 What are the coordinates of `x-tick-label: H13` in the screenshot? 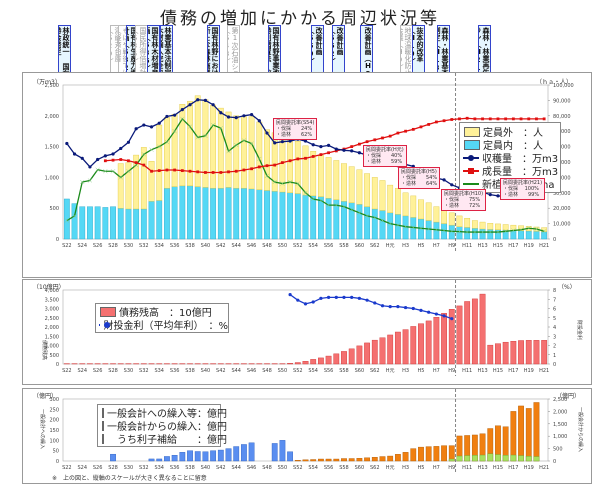 It's located at (483, 468).